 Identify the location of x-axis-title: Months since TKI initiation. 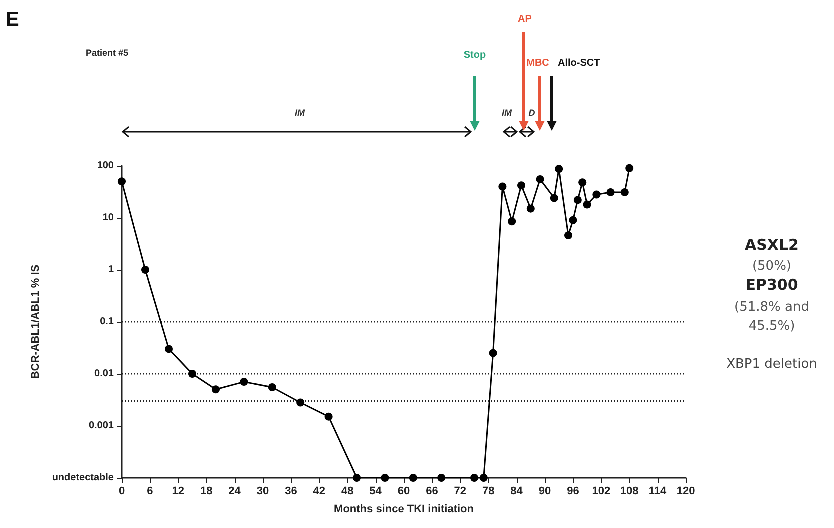
(404, 510).